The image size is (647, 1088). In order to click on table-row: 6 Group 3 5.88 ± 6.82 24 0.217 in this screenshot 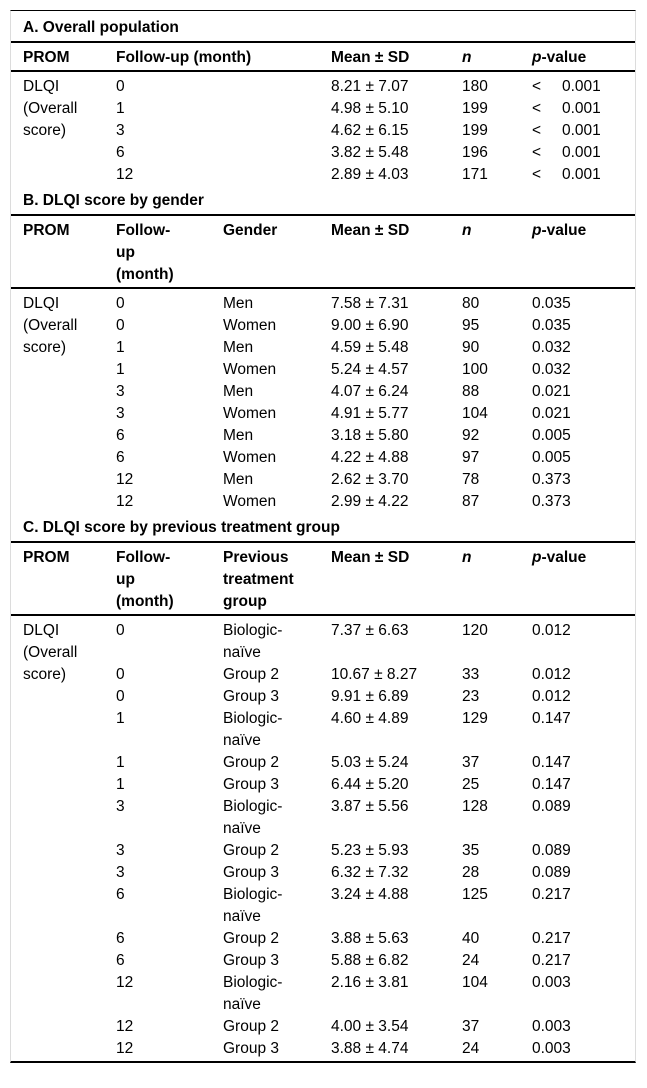, I will do `click(323, 961)`.